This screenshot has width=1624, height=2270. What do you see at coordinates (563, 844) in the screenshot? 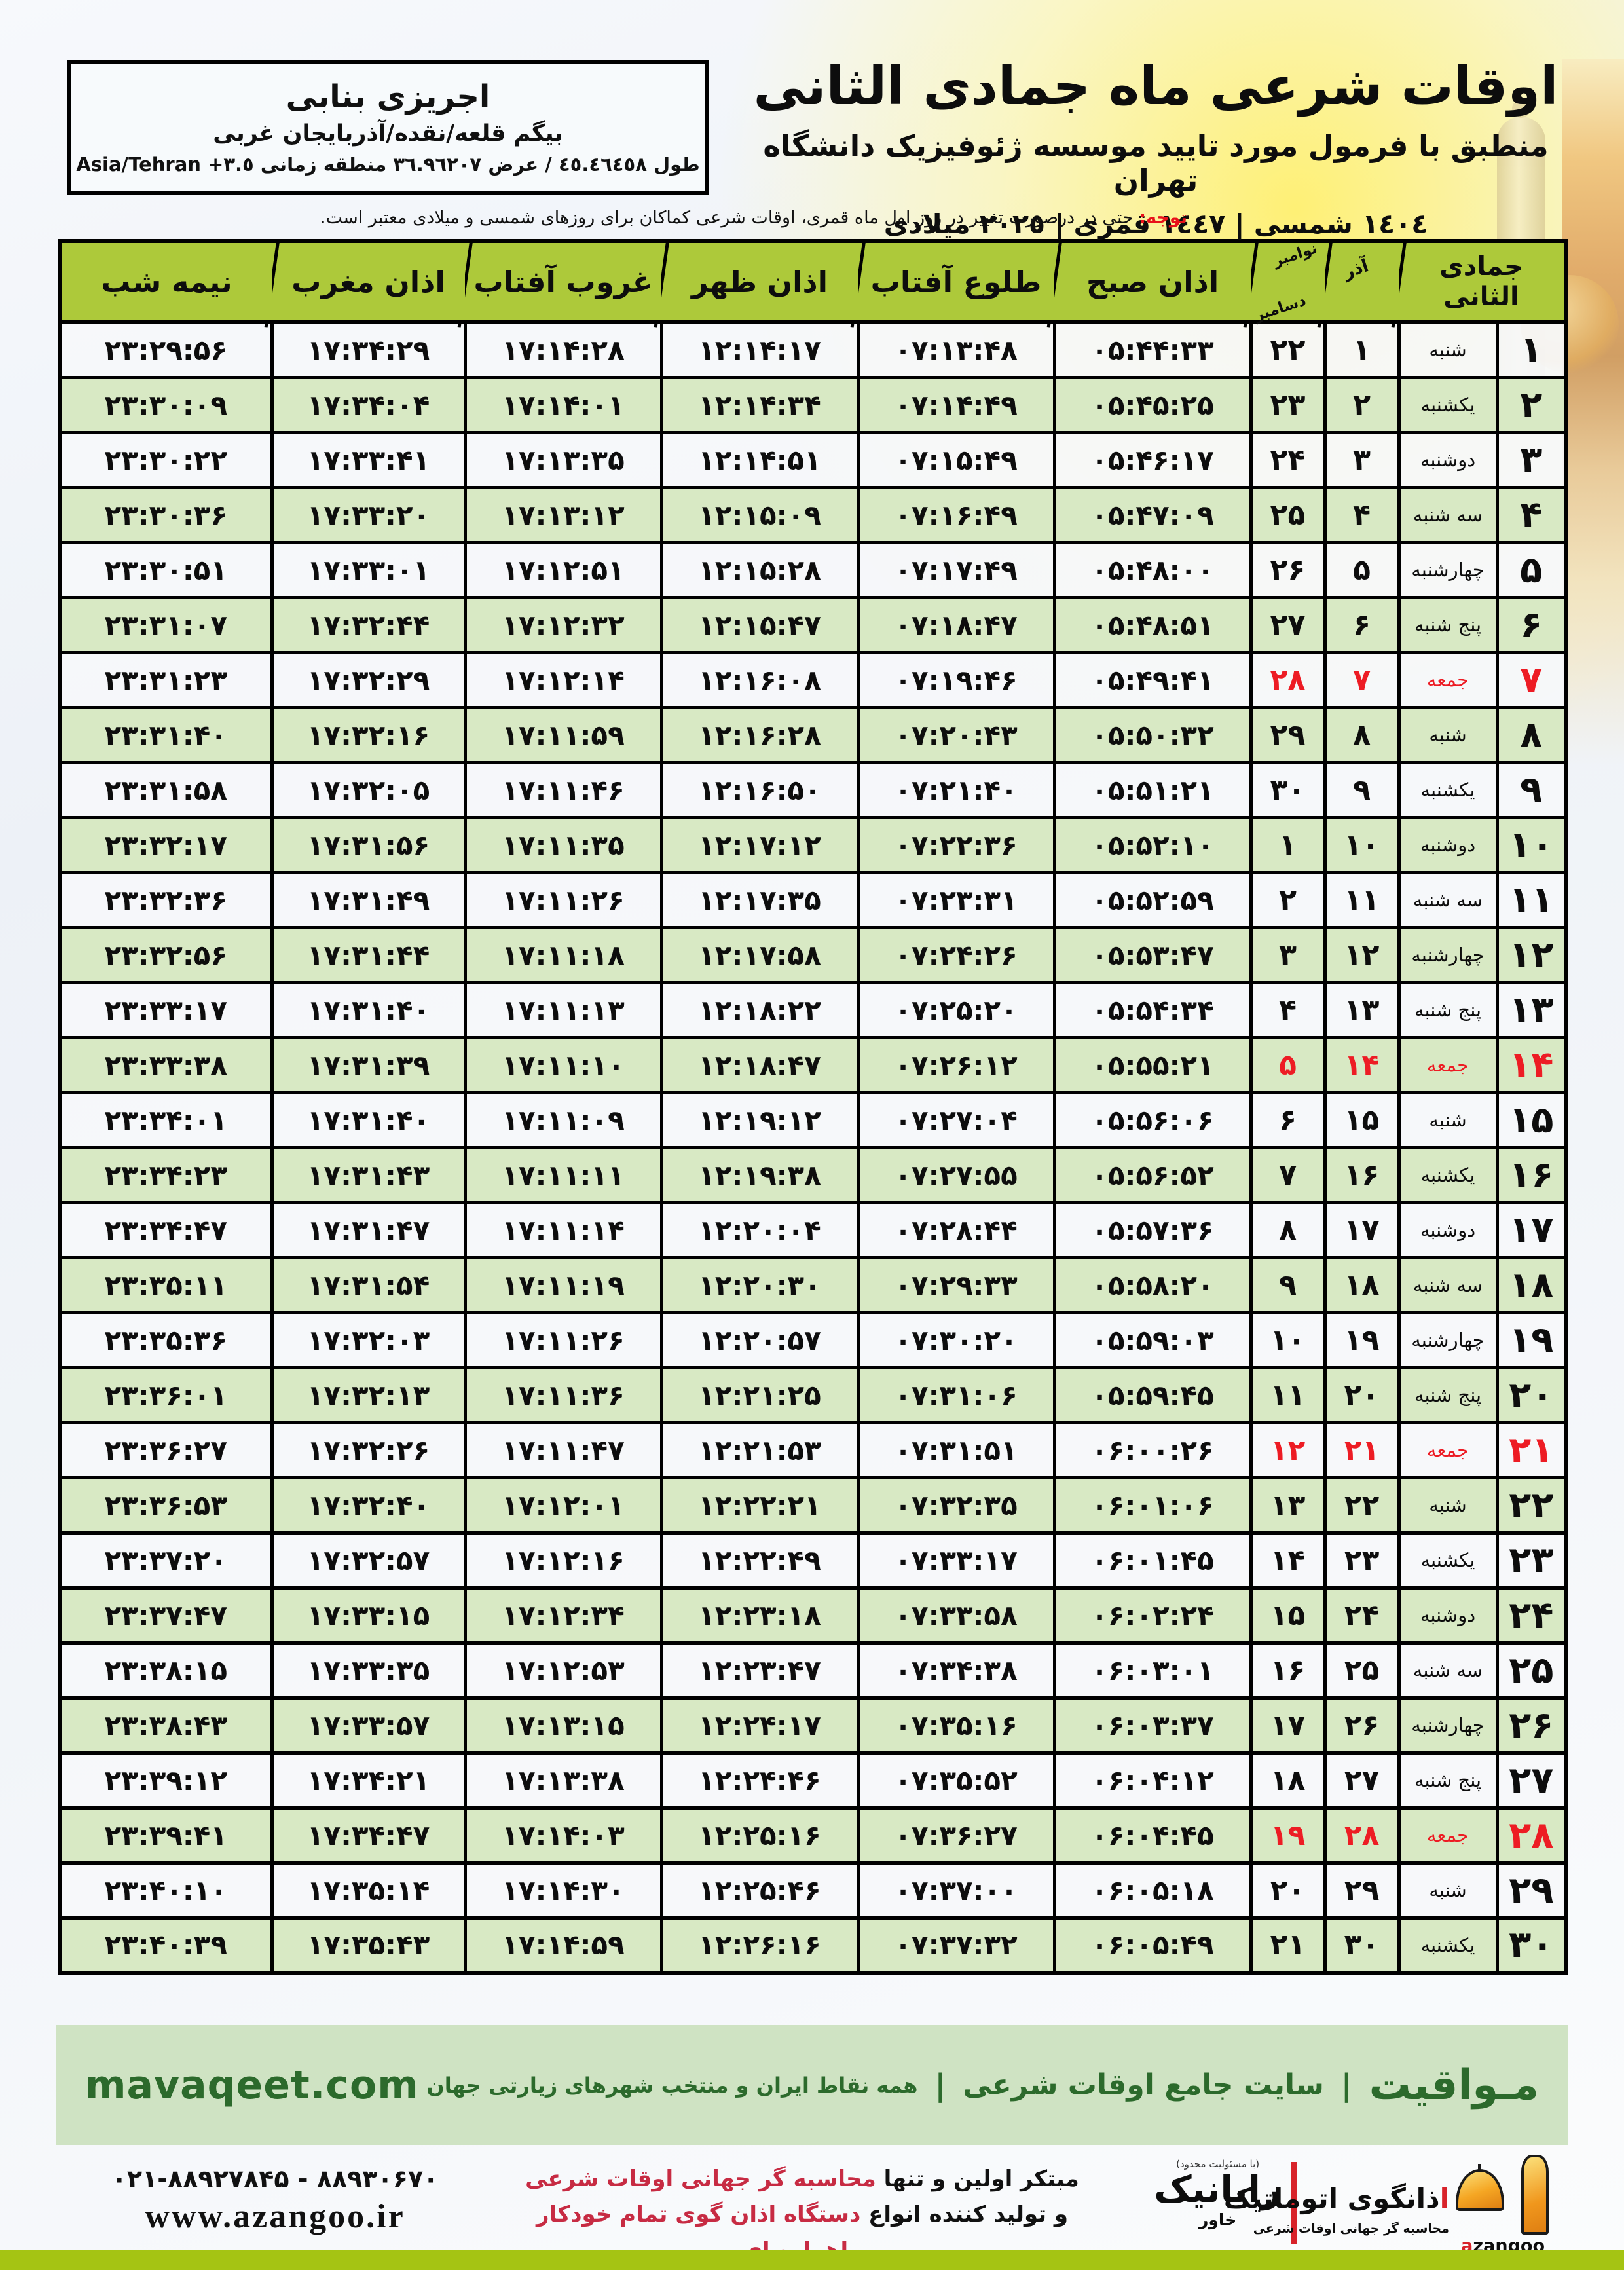
I see `sunset-time-cell: ۱۷:۱۱:۳۵` at bounding box center [563, 844].